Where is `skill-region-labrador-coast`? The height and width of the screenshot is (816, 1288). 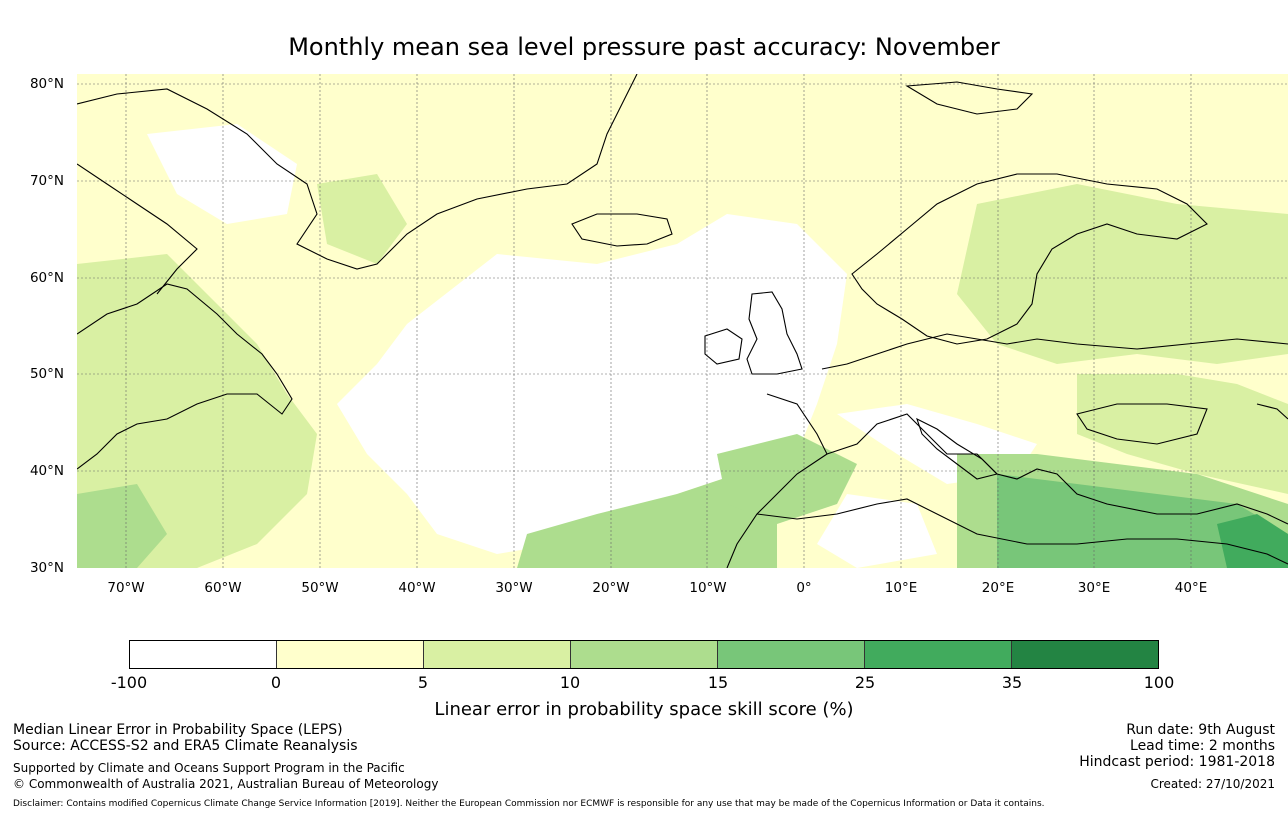 skill-region-labrador-coast is located at coordinates (122, 526).